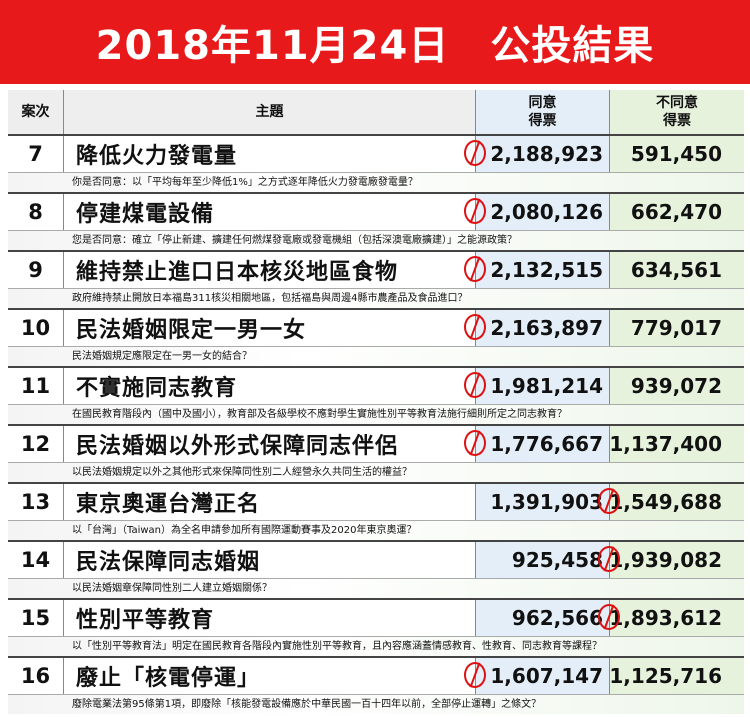  I want to click on agree-votes: 1,607,147, so click(537, 676).